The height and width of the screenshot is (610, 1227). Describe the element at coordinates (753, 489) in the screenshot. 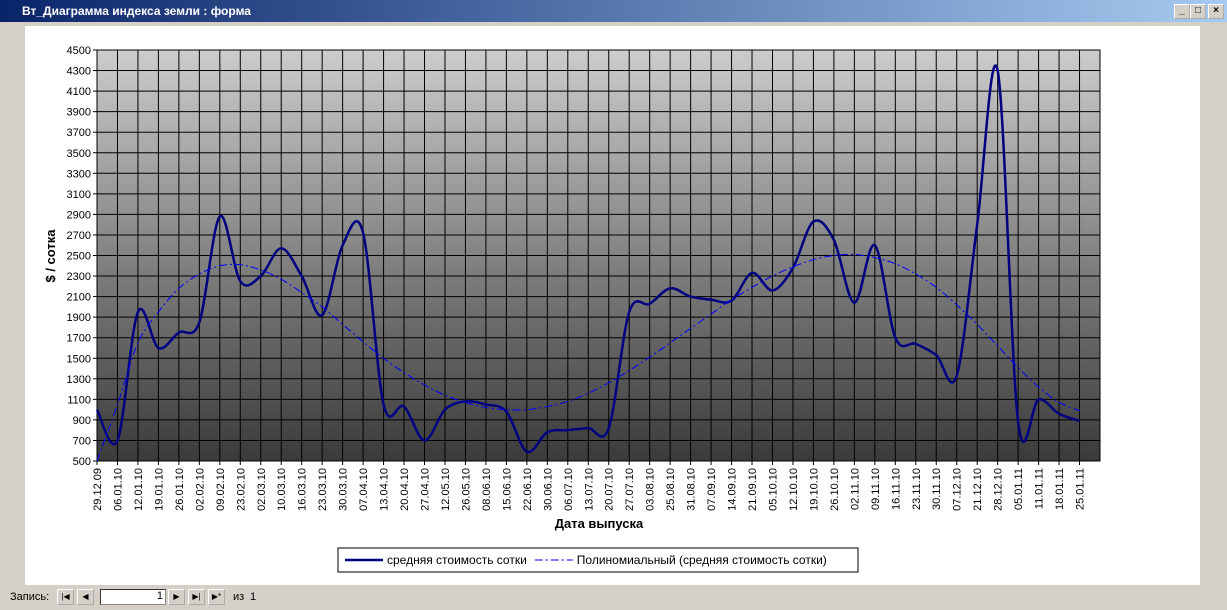

I see `x-tick-label: 21.09.10` at that location.